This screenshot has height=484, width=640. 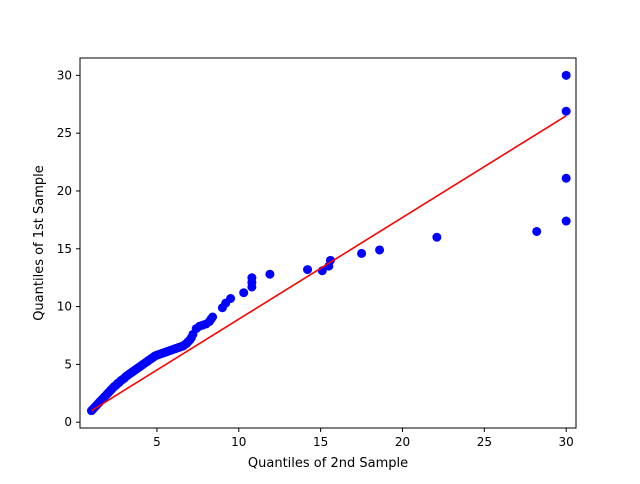 What do you see at coordinates (566, 442) in the screenshot?
I see `x-tick-label: 30` at bounding box center [566, 442].